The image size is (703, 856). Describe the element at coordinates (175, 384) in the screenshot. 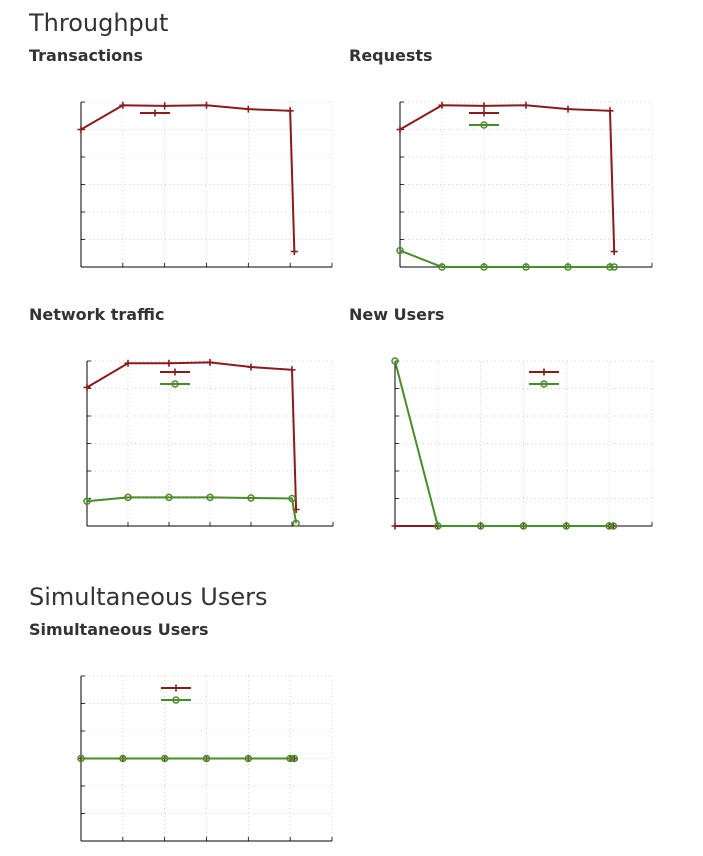

I see `legend-marker-size_rcv` at that location.